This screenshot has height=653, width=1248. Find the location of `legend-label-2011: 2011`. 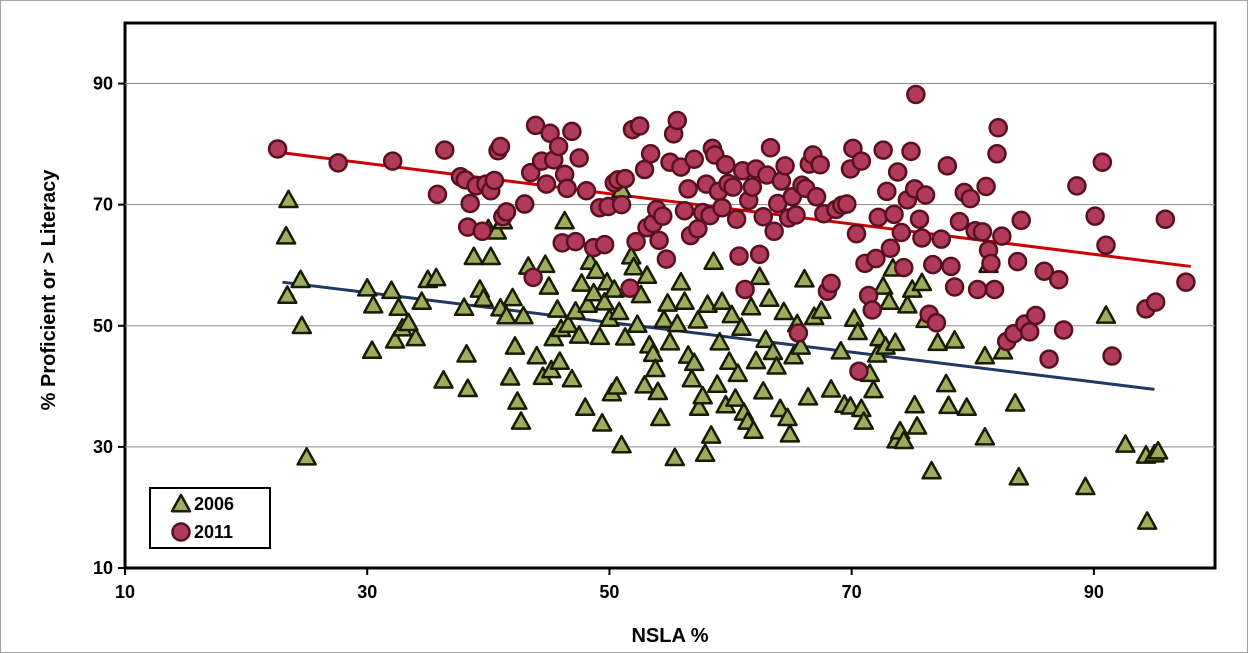

legend-label-2011: 2011 is located at coordinates (213, 532).